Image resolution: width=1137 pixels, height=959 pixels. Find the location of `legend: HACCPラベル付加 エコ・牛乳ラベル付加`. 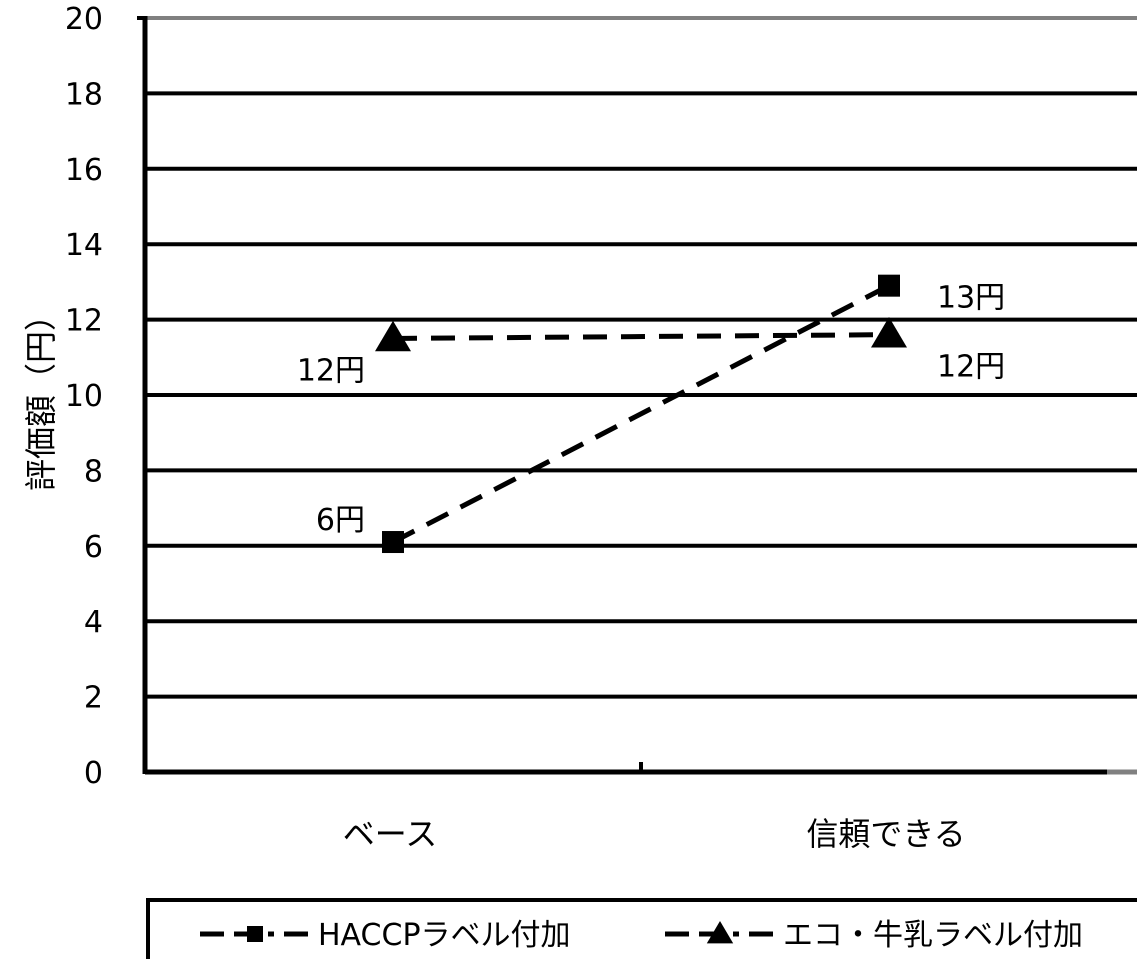

legend: HACCPラベル付加 エコ・牛乳ラベル付加 is located at coordinates (641, 928).